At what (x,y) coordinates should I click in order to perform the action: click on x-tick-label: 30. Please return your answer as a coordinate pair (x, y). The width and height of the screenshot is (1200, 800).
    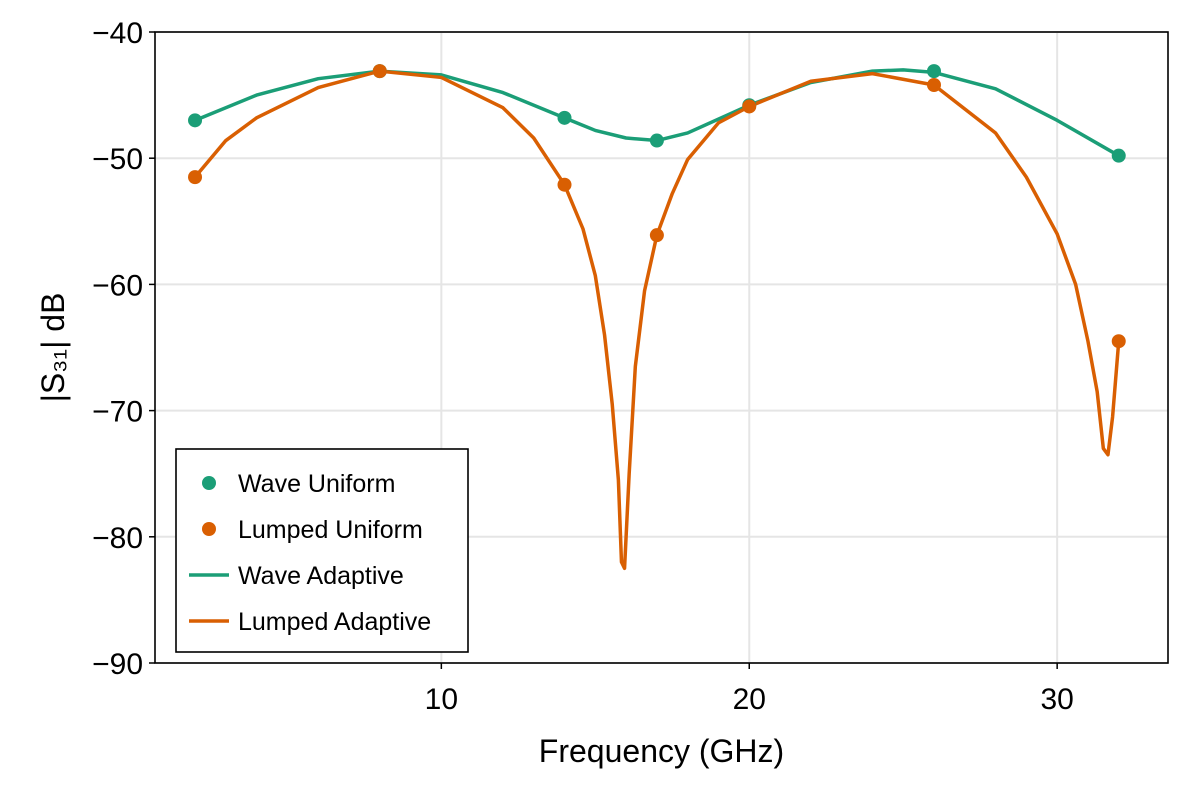
    Looking at the image, I should click on (1056, 699).